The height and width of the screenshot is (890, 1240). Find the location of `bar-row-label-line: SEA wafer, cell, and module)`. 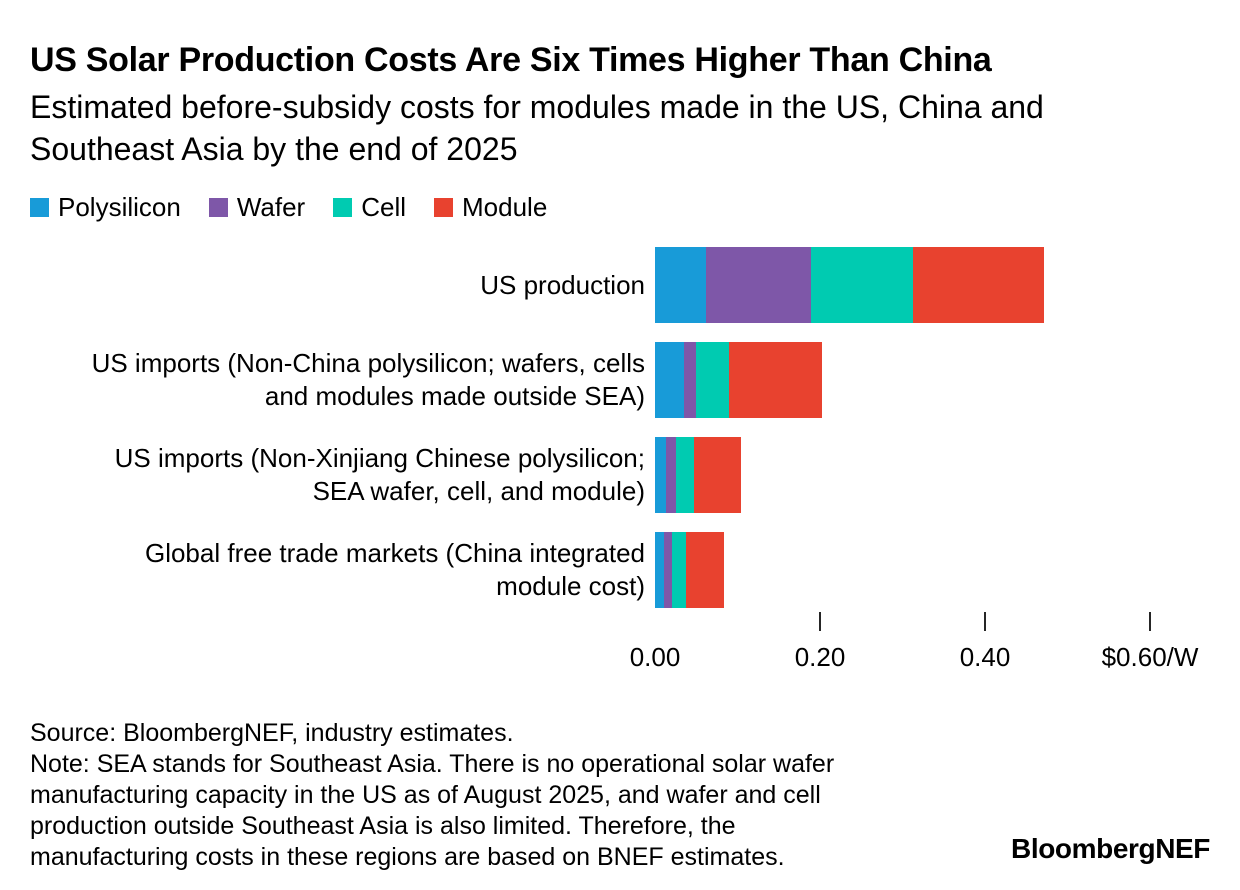

bar-row-label-line: SEA wafer, cell, and module) is located at coordinates (478, 491).